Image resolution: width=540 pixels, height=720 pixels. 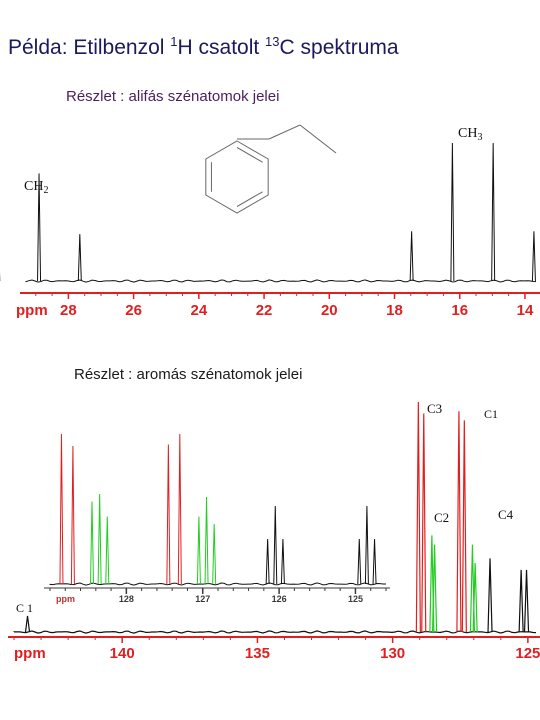 I want to click on peak-label-c1: C1, so click(x=491, y=414).